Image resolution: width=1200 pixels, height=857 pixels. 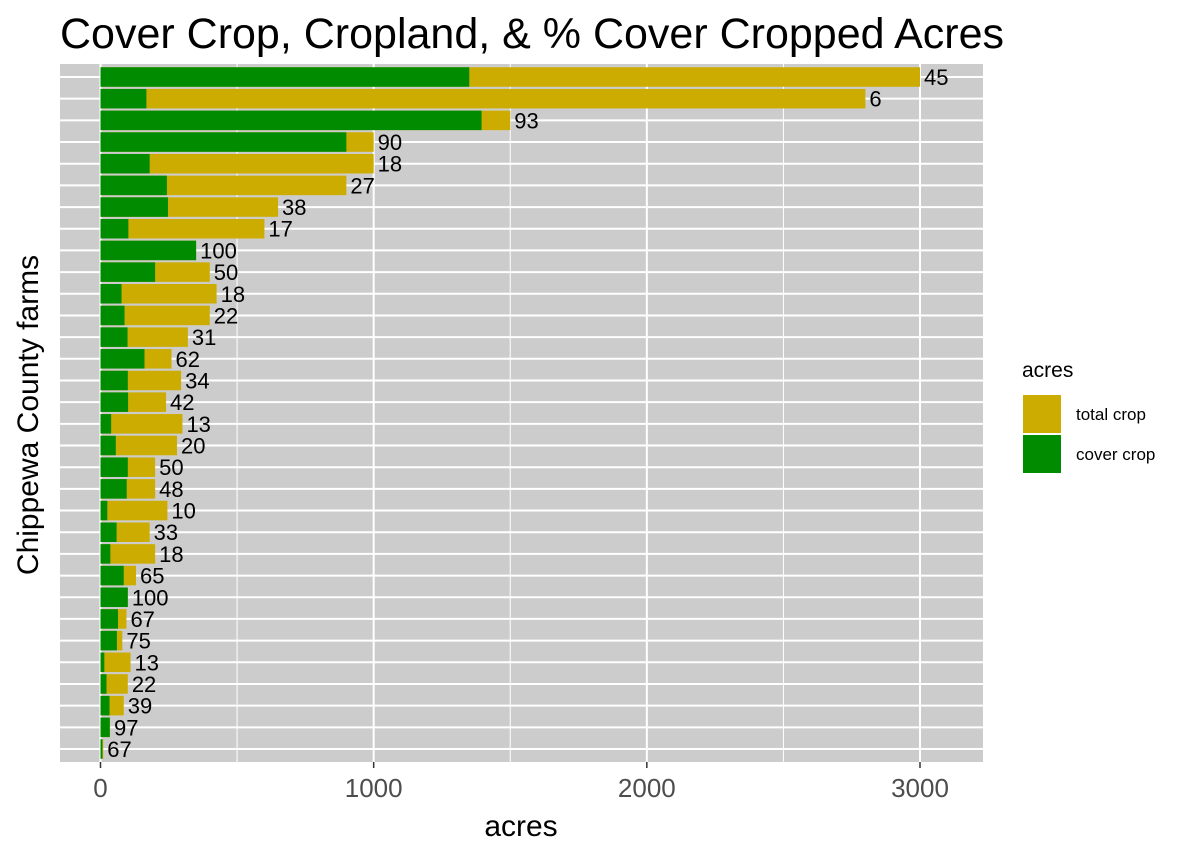 What do you see at coordinates (140, 706) in the screenshot?
I see `percent-label: 39` at bounding box center [140, 706].